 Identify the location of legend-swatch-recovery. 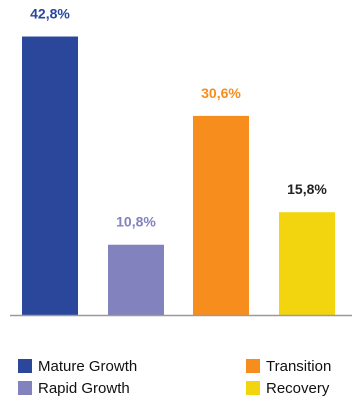
(253, 388).